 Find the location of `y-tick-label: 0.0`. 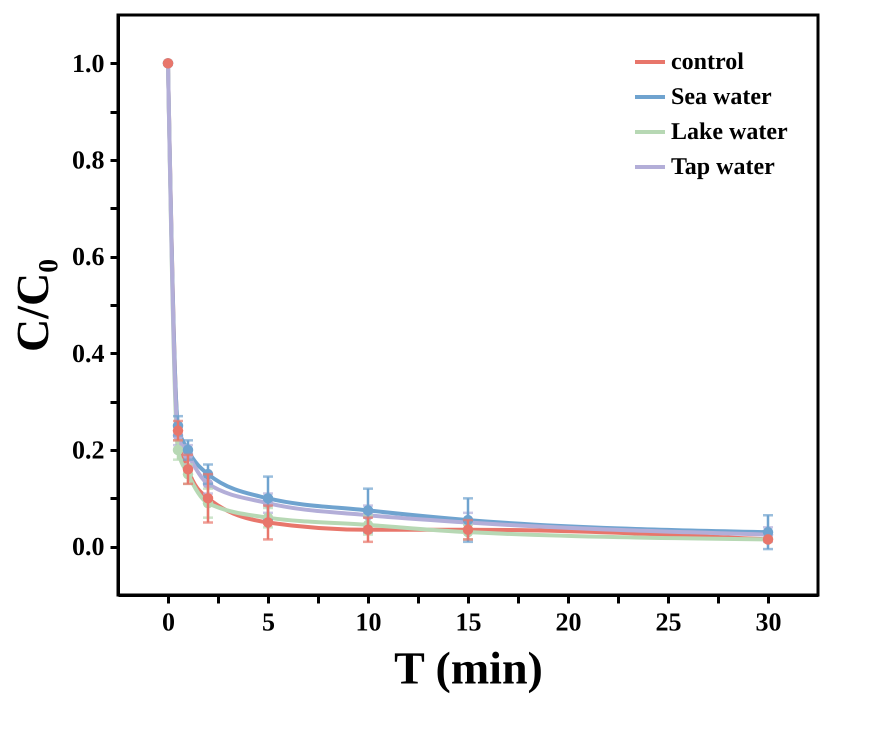

y-tick-label: 0.0 is located at coordinates (88, 547).